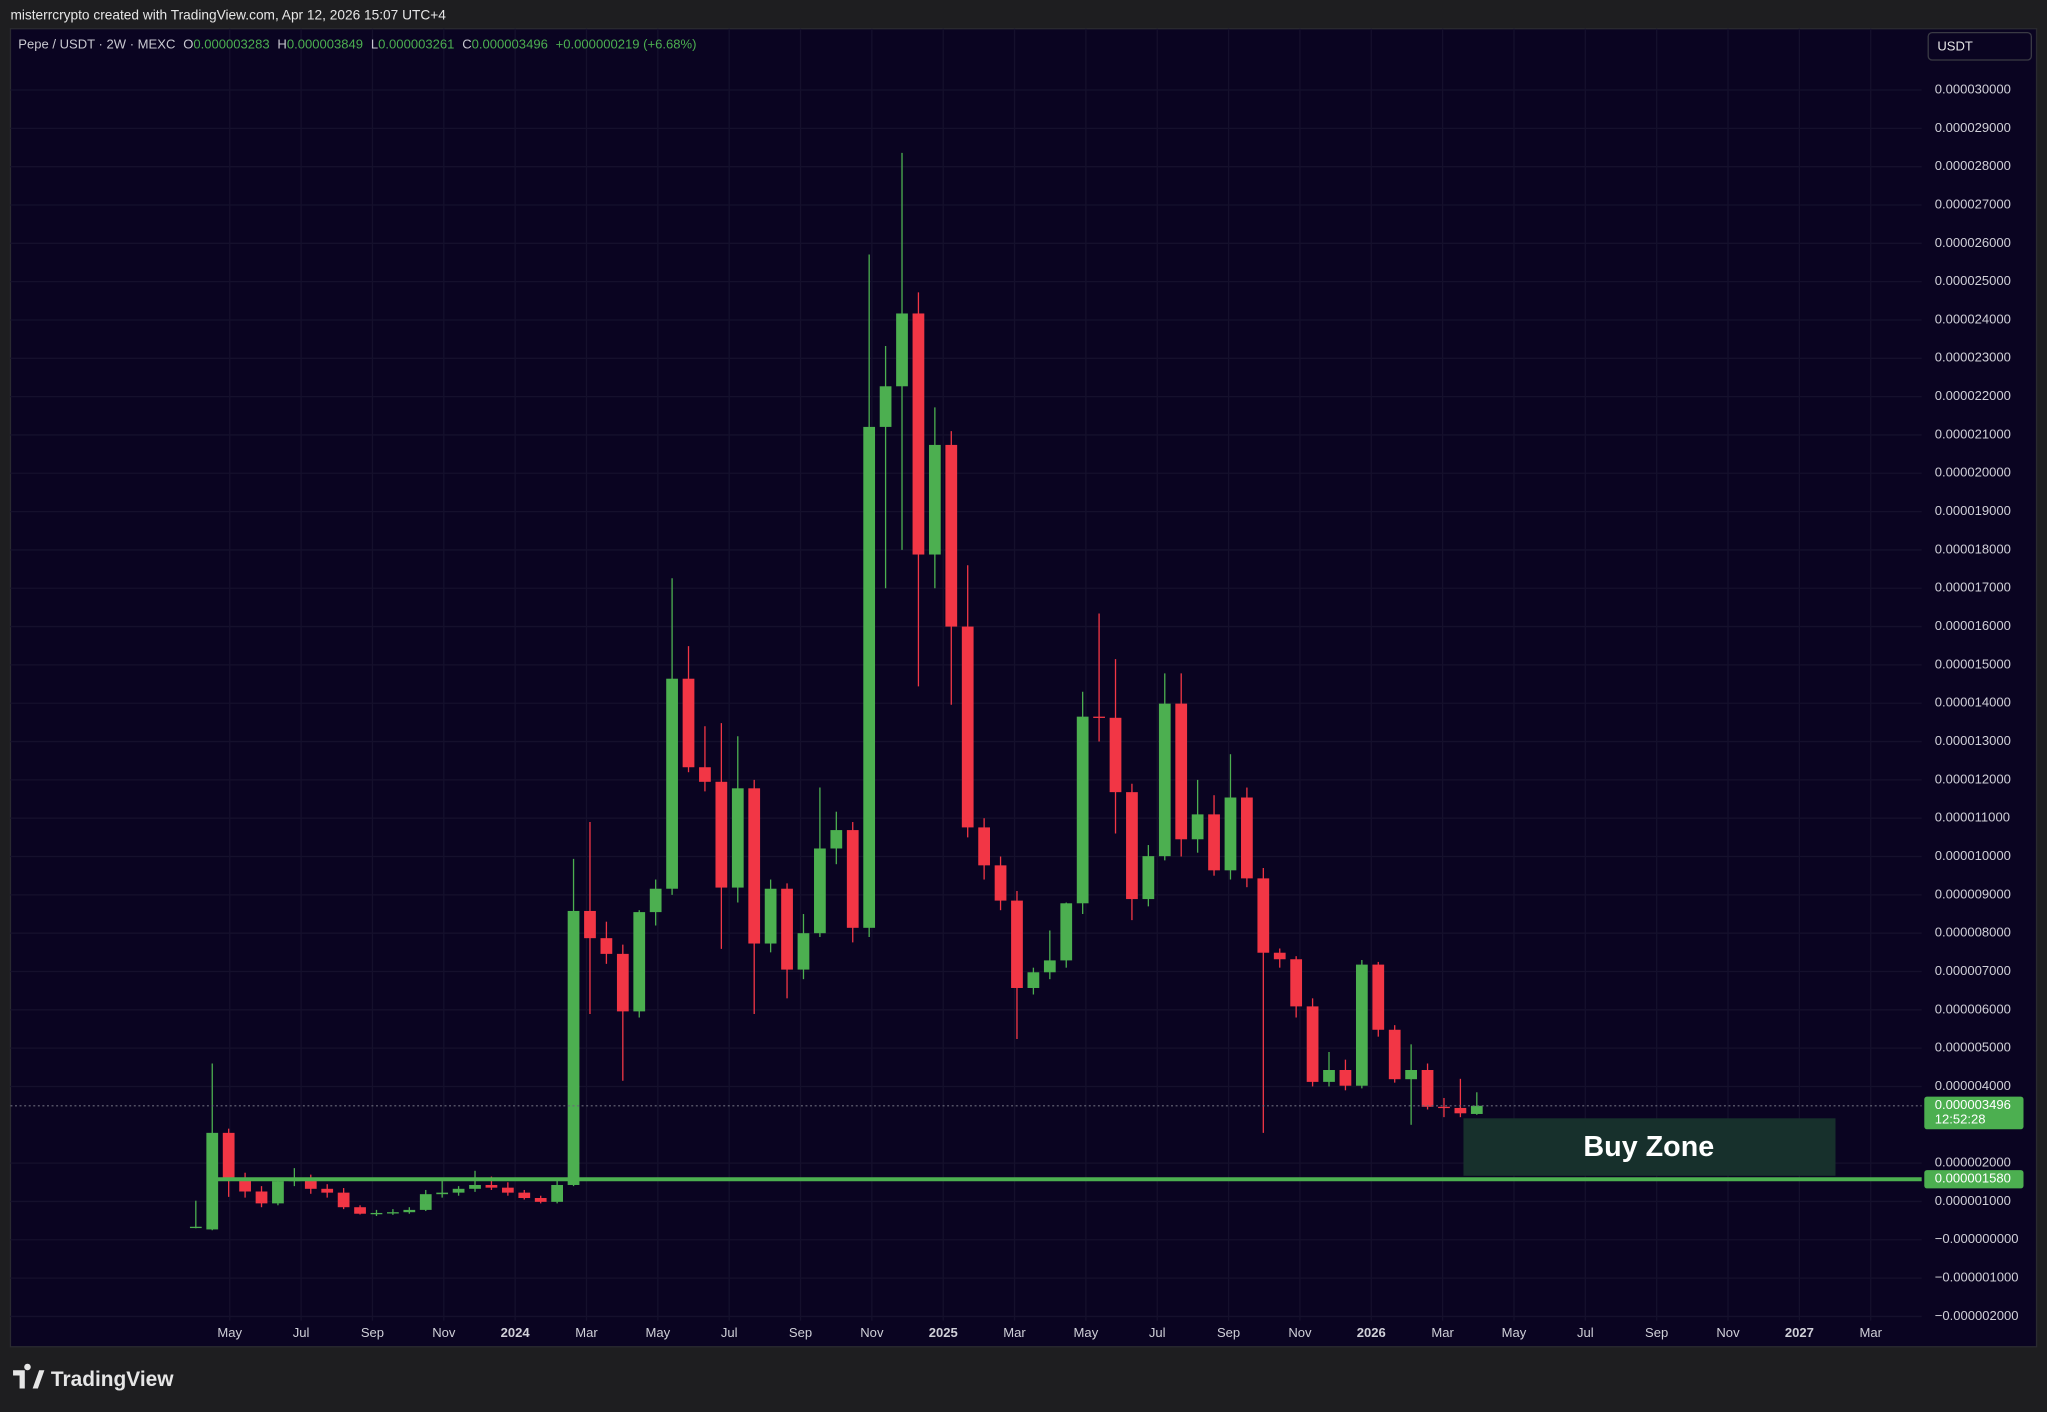 The image size is (2047, 1412). I want to click on x-tick-label: 2027, so click(1799, 1332).